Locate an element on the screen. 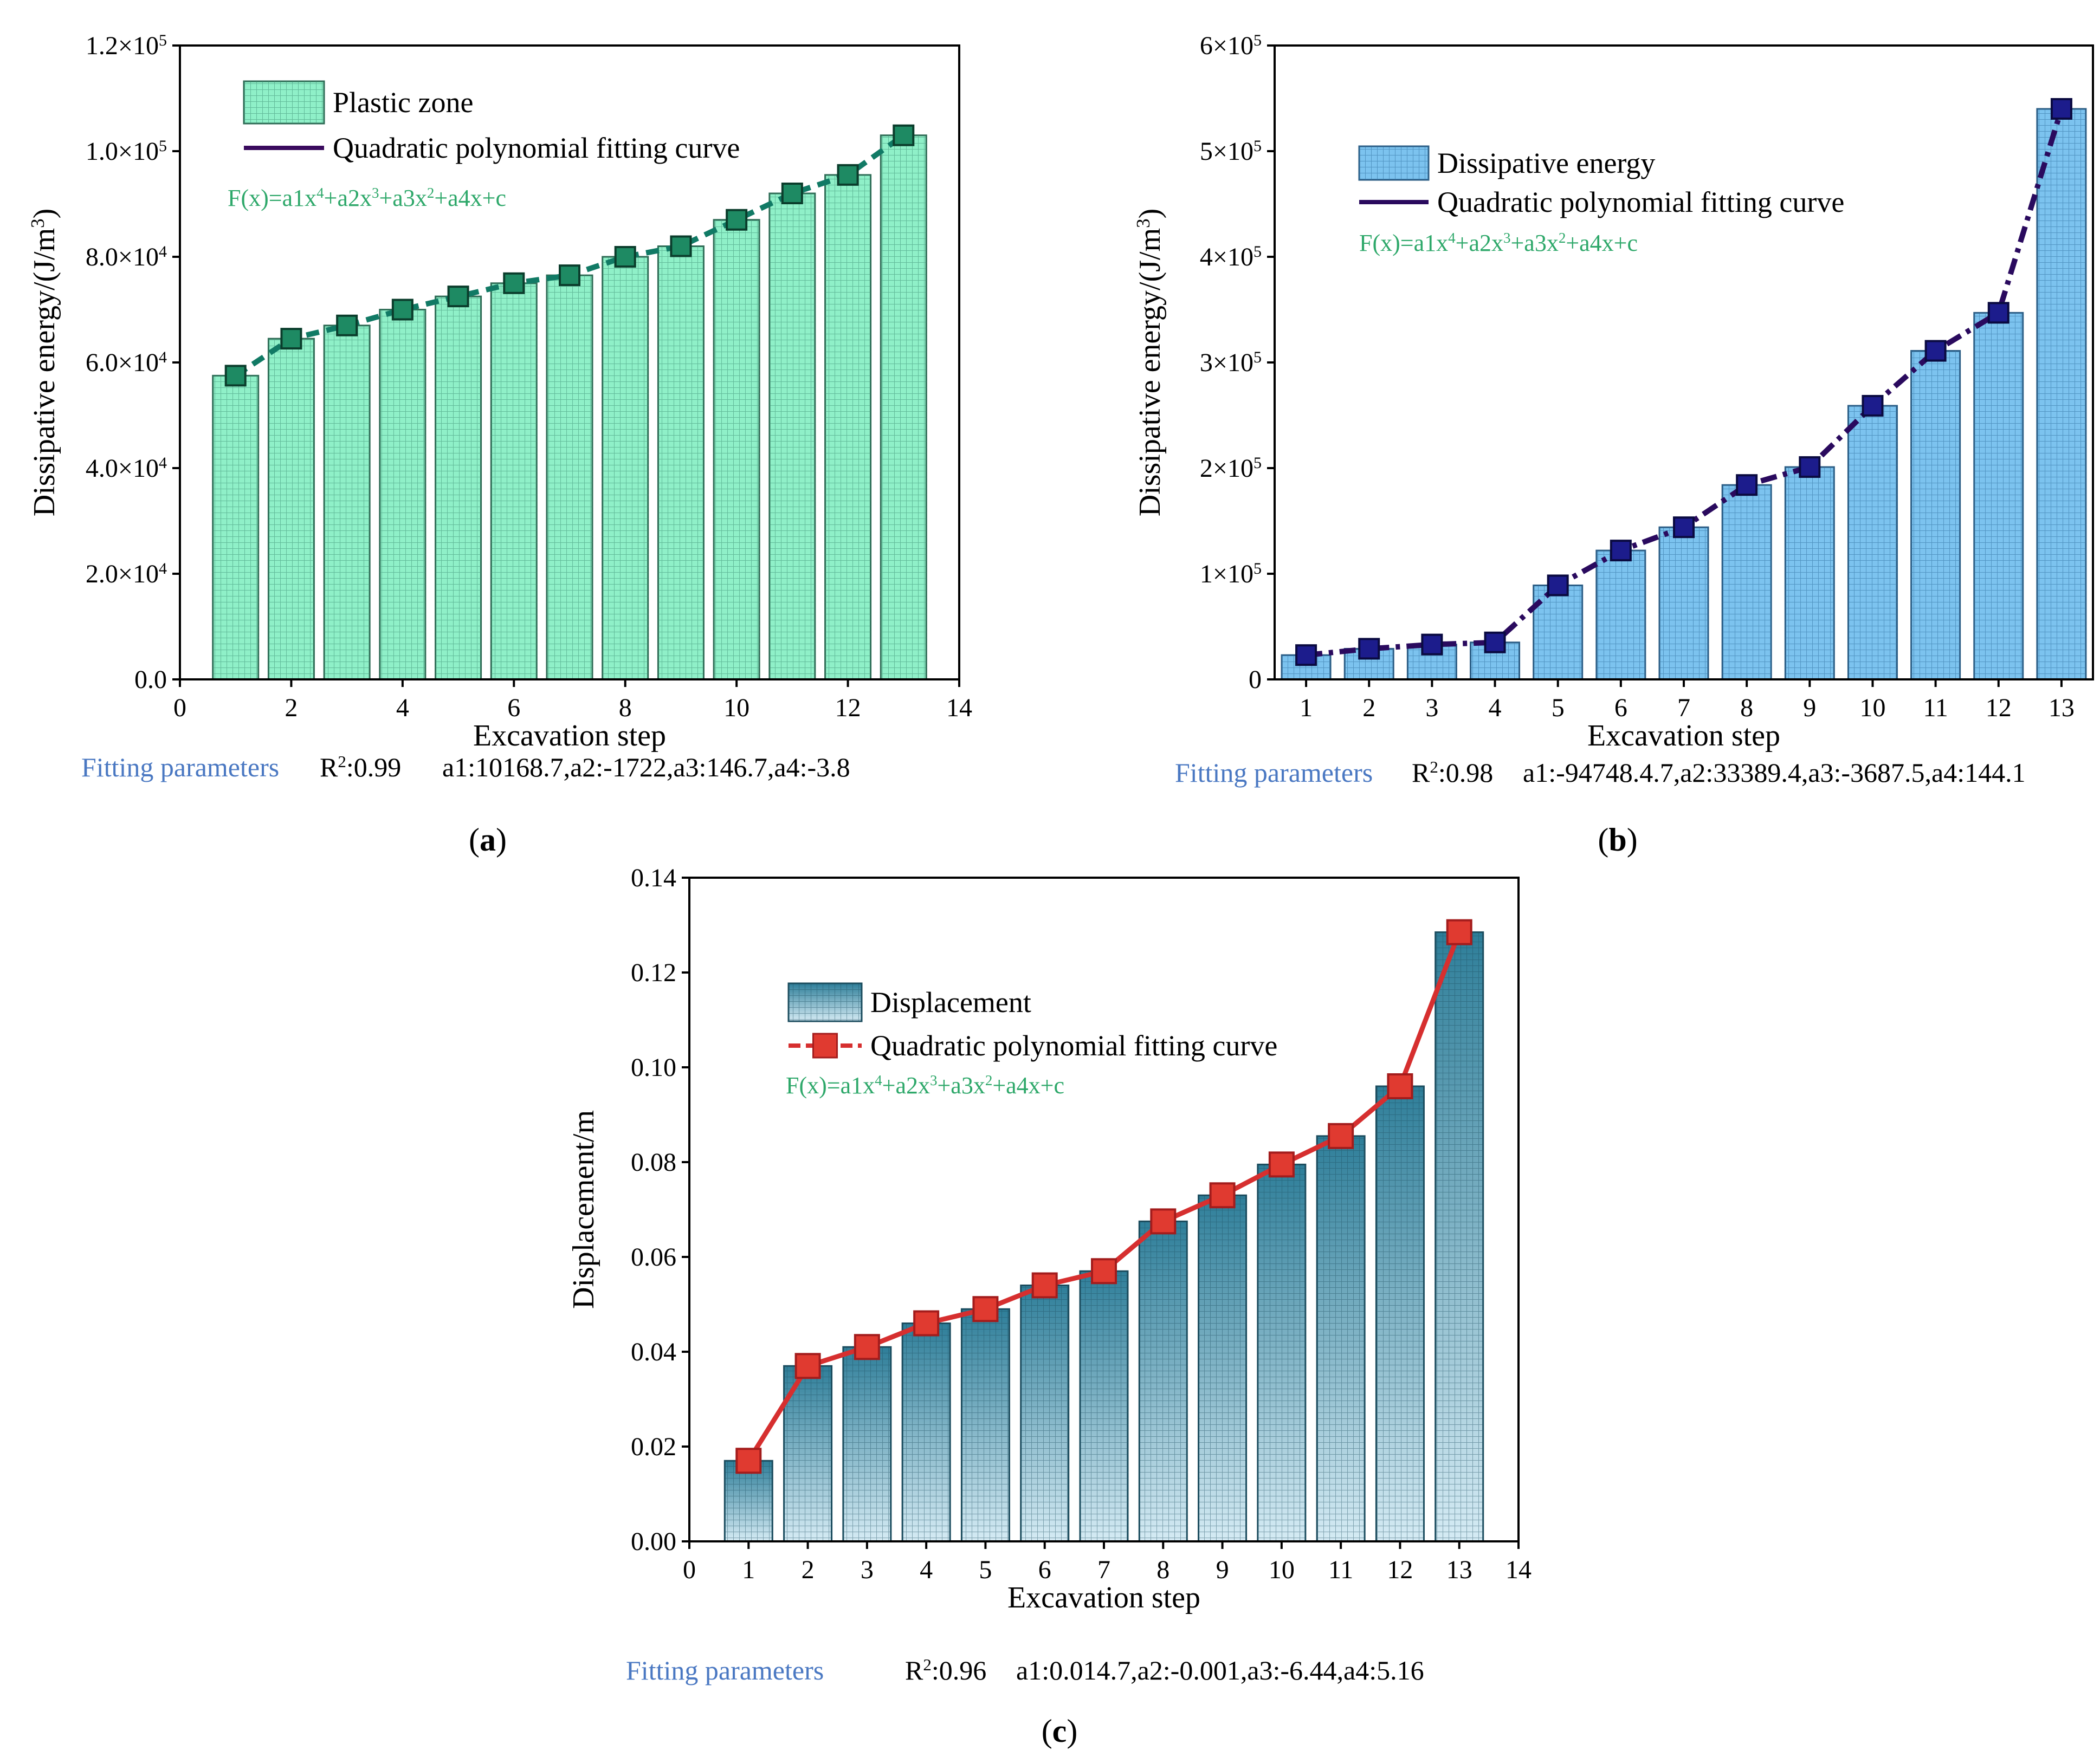  y-tick-label: 0.10 is located at coordinates (654, 1067).